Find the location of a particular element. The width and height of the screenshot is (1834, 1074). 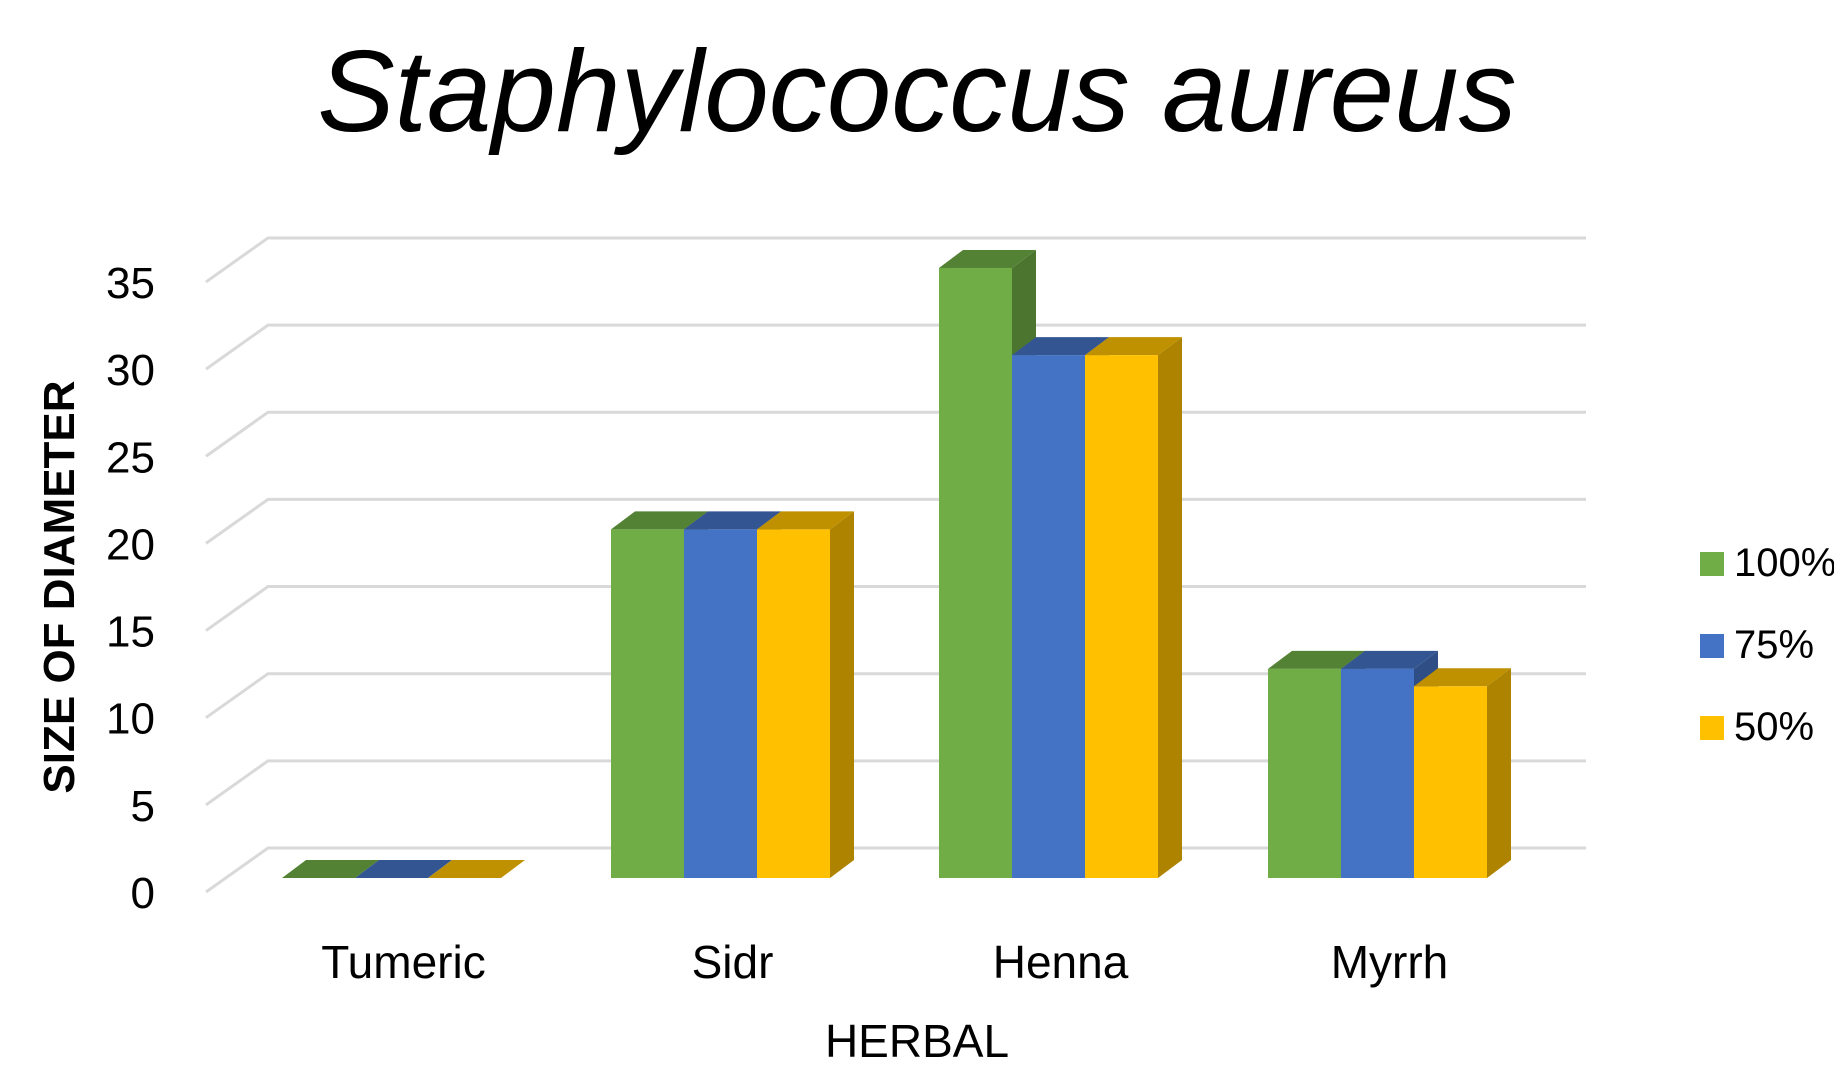

x-tick-label: Tumeric is located at coordinates (403, 962).